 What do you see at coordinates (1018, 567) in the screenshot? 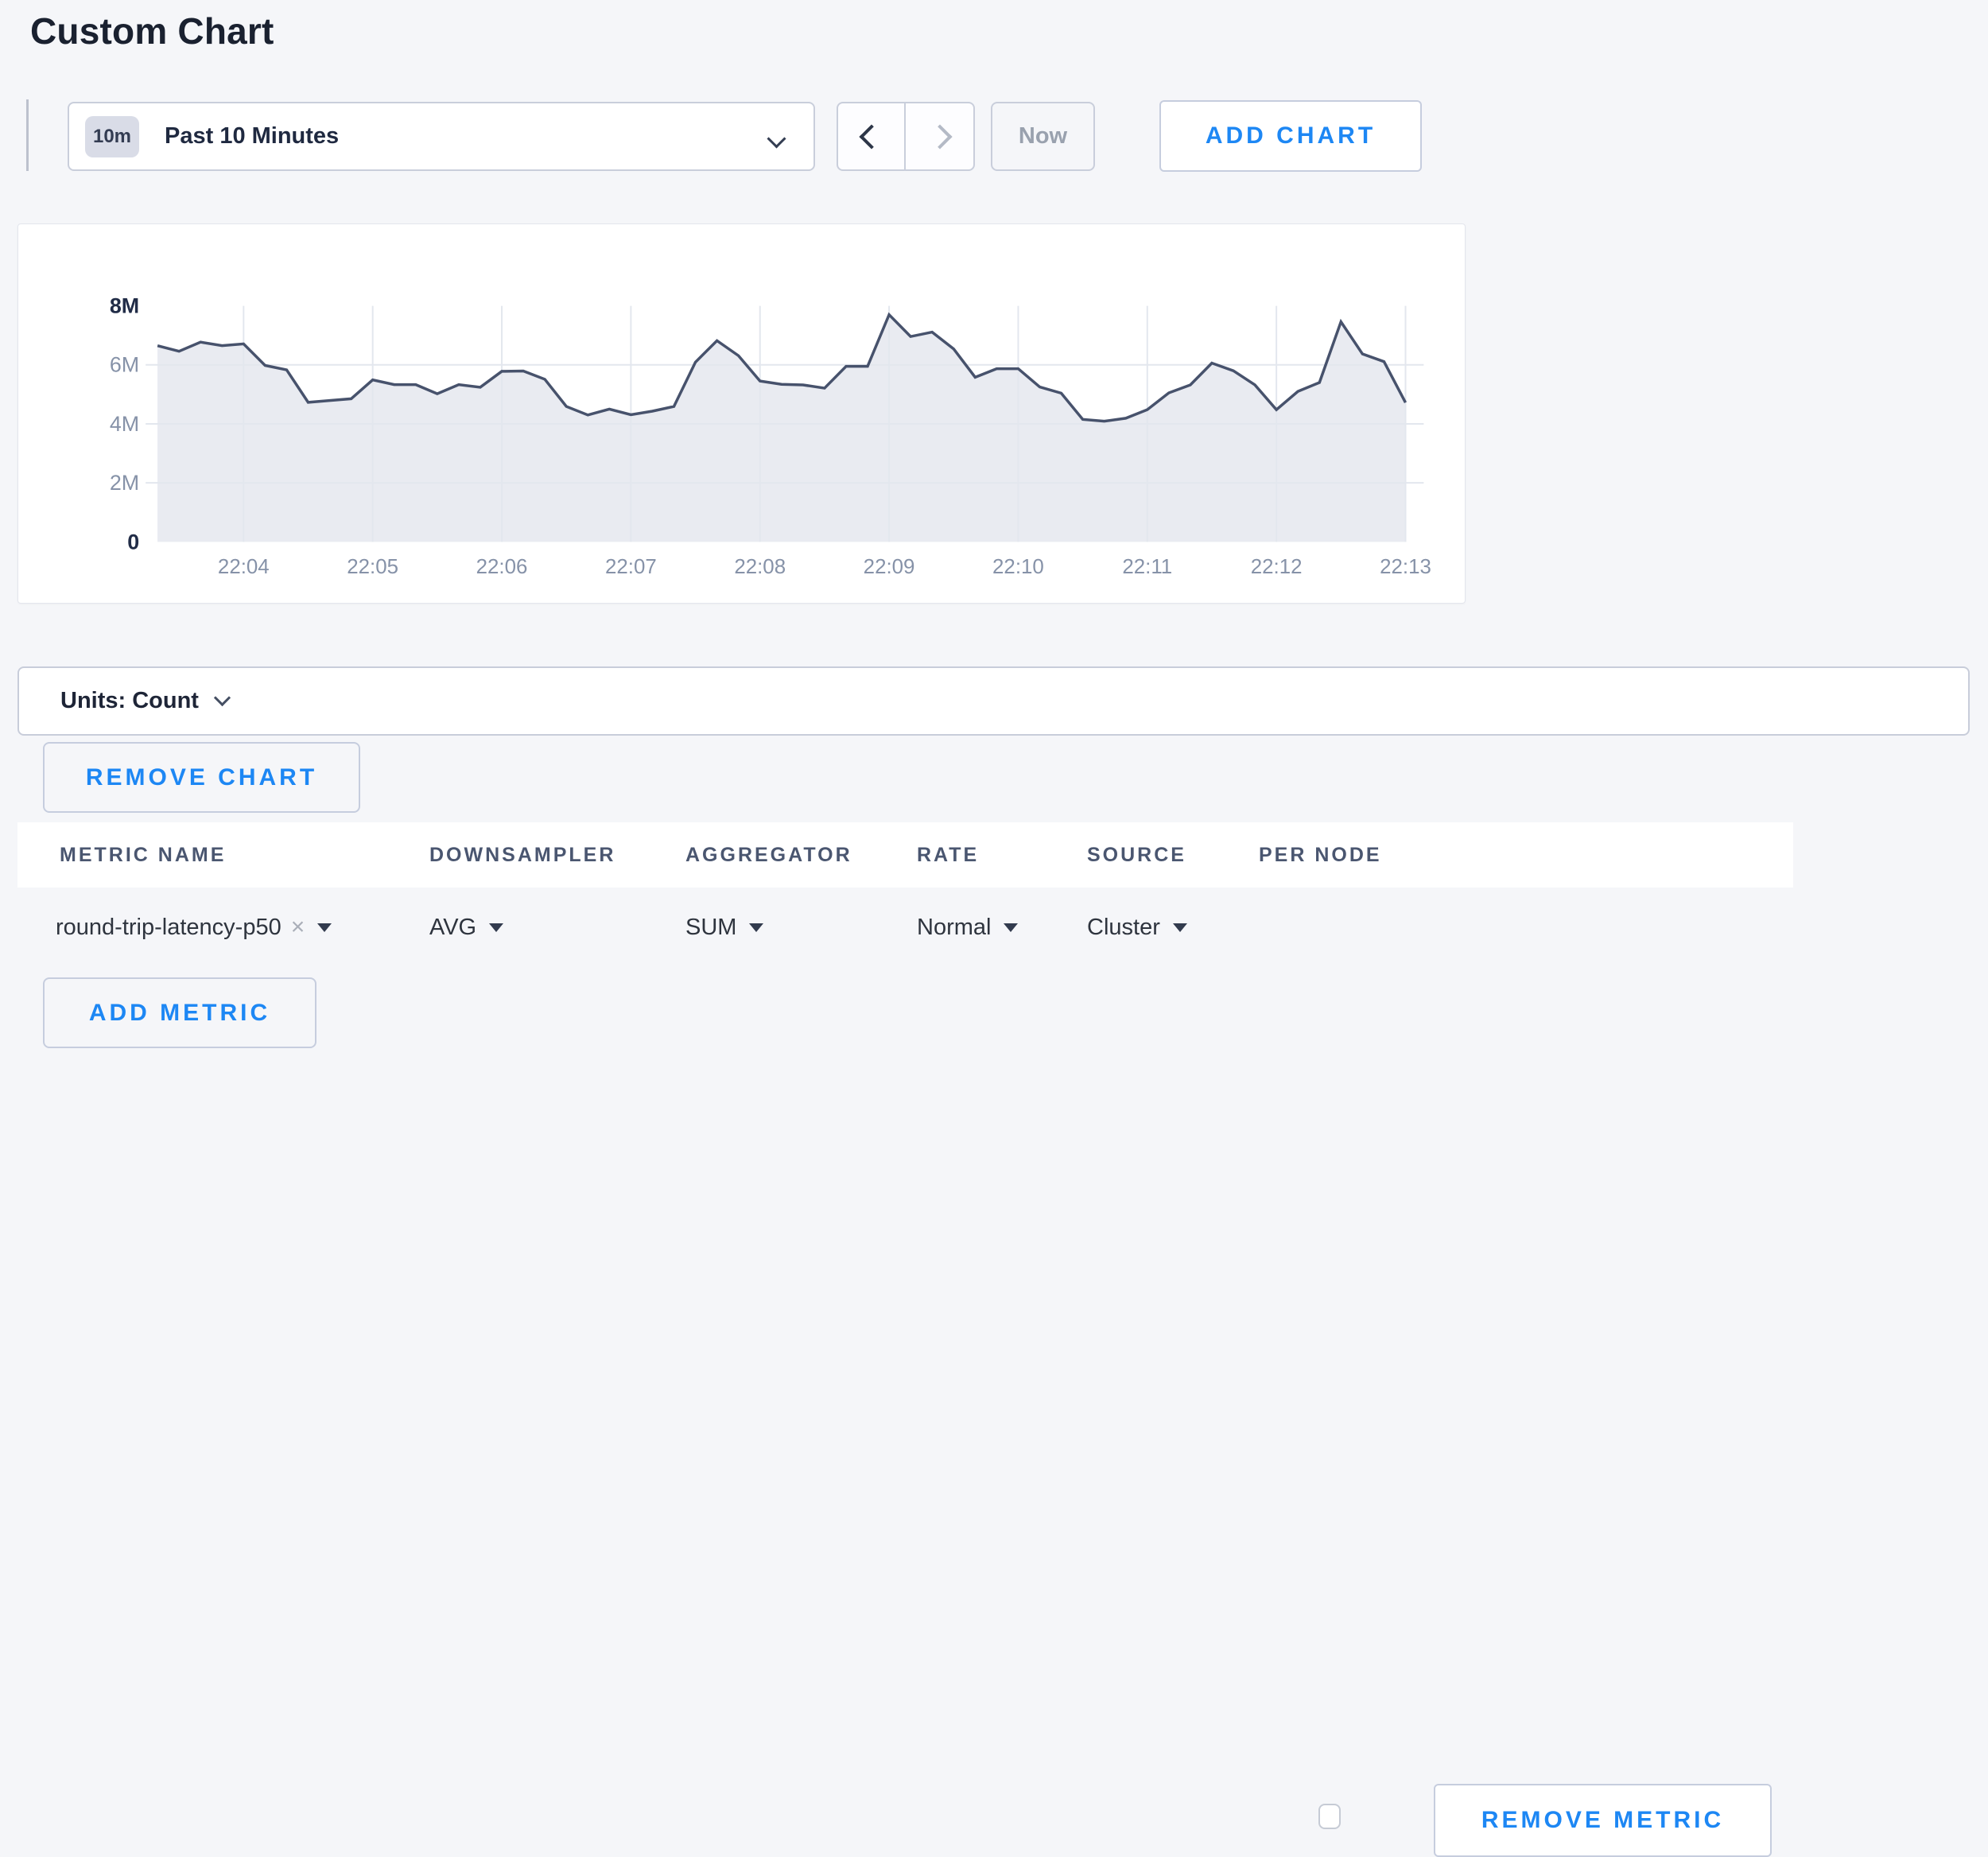
I see `x-axis-tick-label: 22:10` at bounding box center [1018, 567].